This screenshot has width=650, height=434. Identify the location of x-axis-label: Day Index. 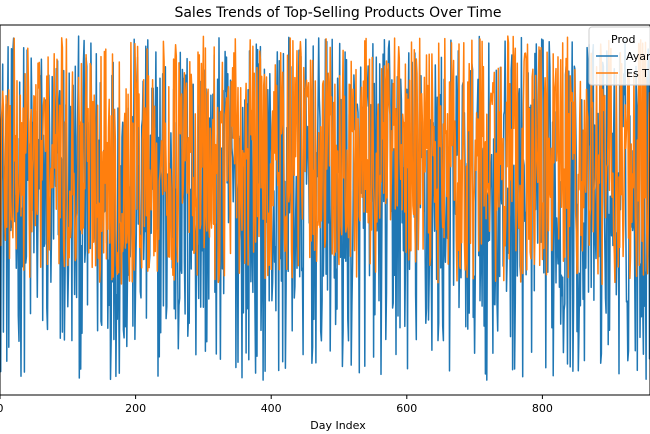
(338, 425).